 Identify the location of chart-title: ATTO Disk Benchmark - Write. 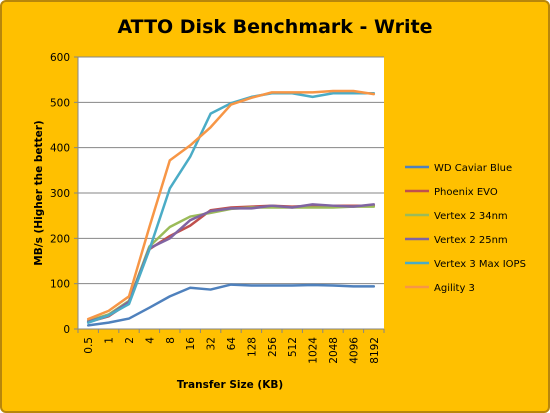
(274, 27).